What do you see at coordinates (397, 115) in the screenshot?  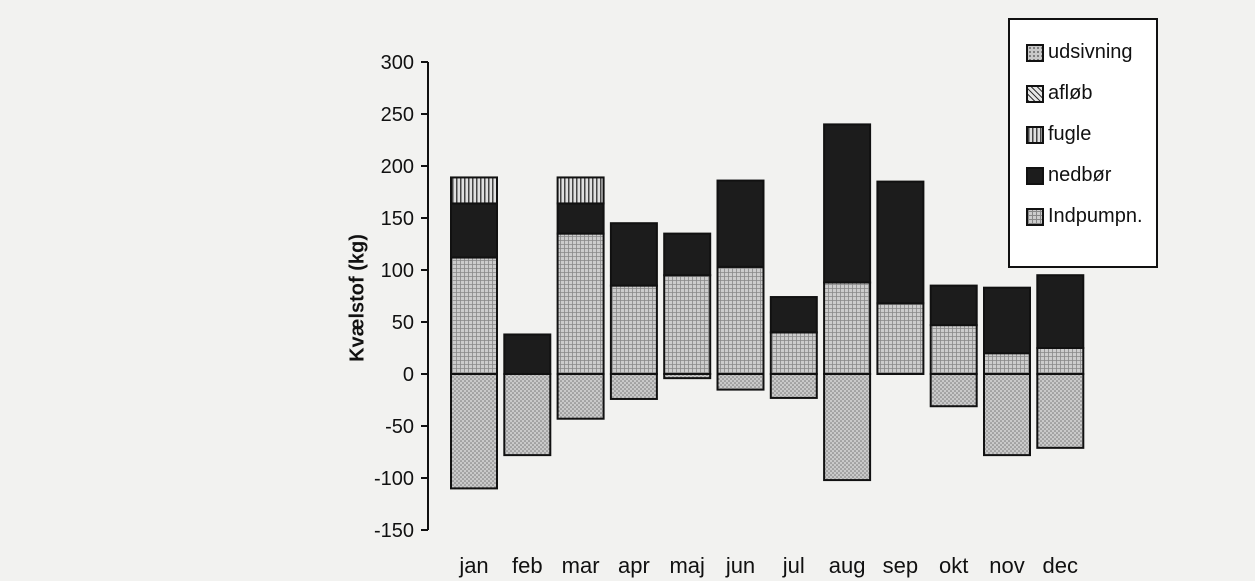 I see `y-tick-label: 250` at bounding box center [397, 115].